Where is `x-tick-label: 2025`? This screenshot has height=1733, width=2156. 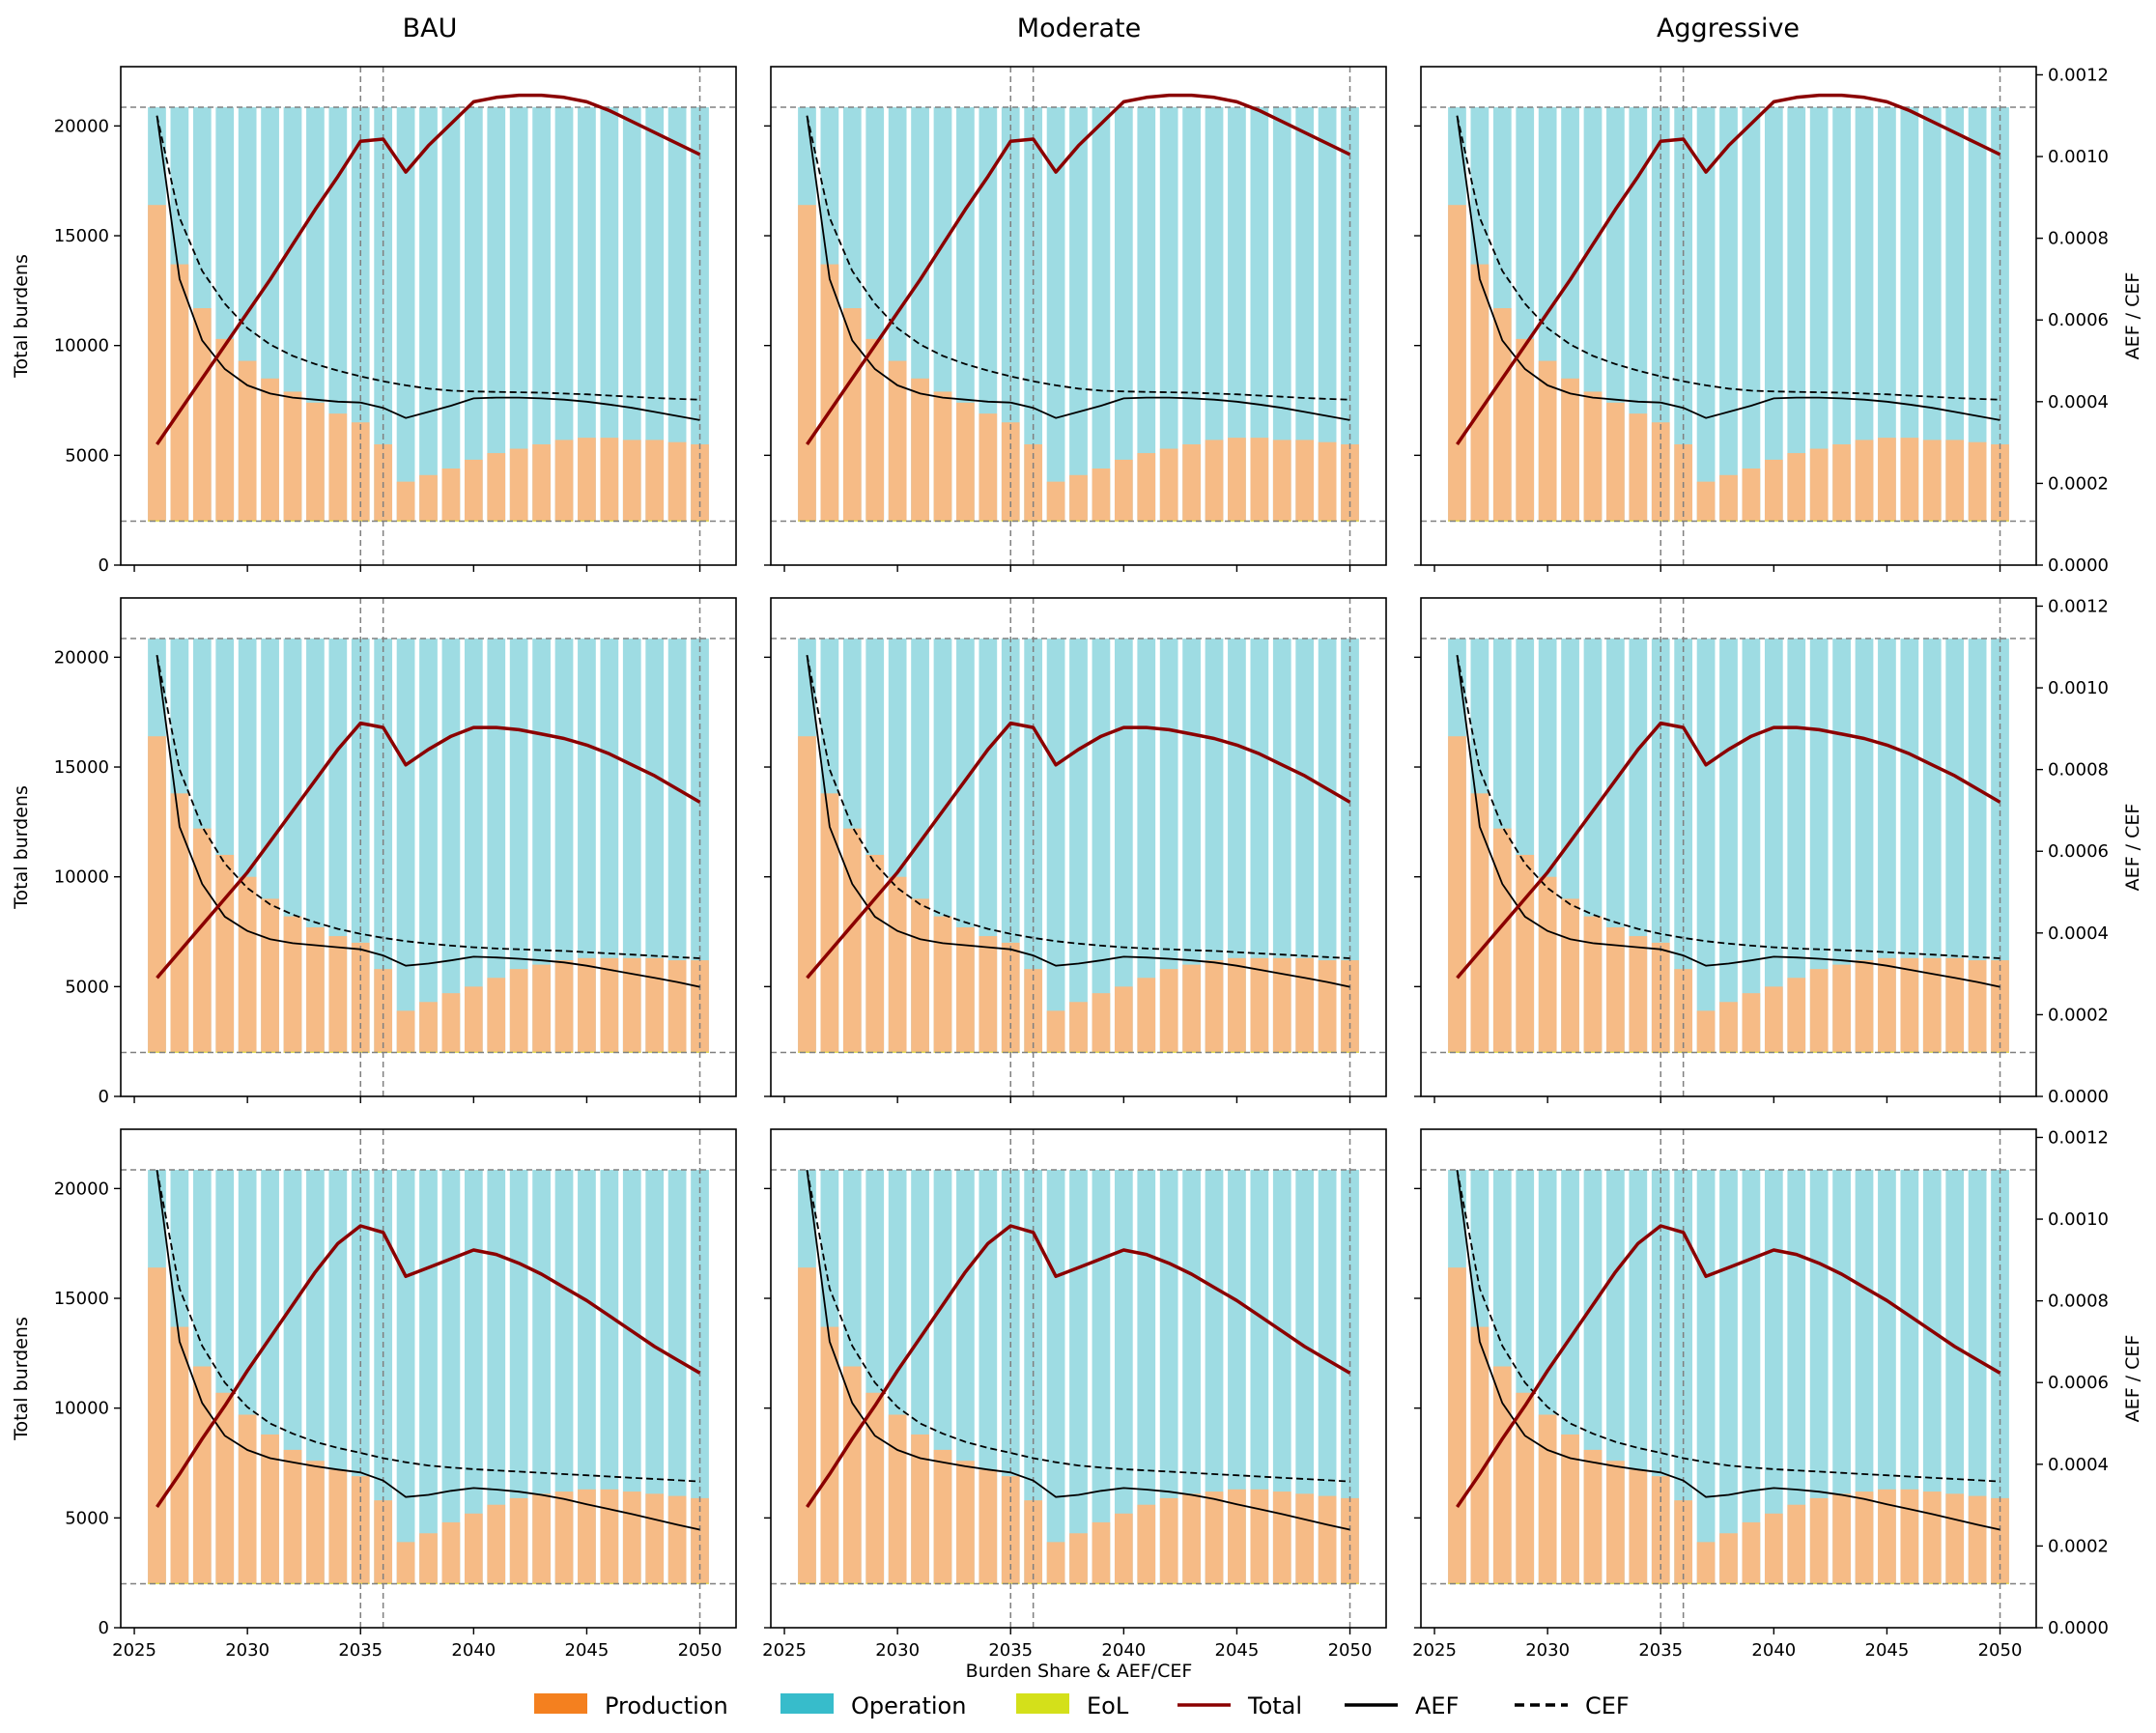
x-tick-label: 2025 is located at coordinates (784, 1650).